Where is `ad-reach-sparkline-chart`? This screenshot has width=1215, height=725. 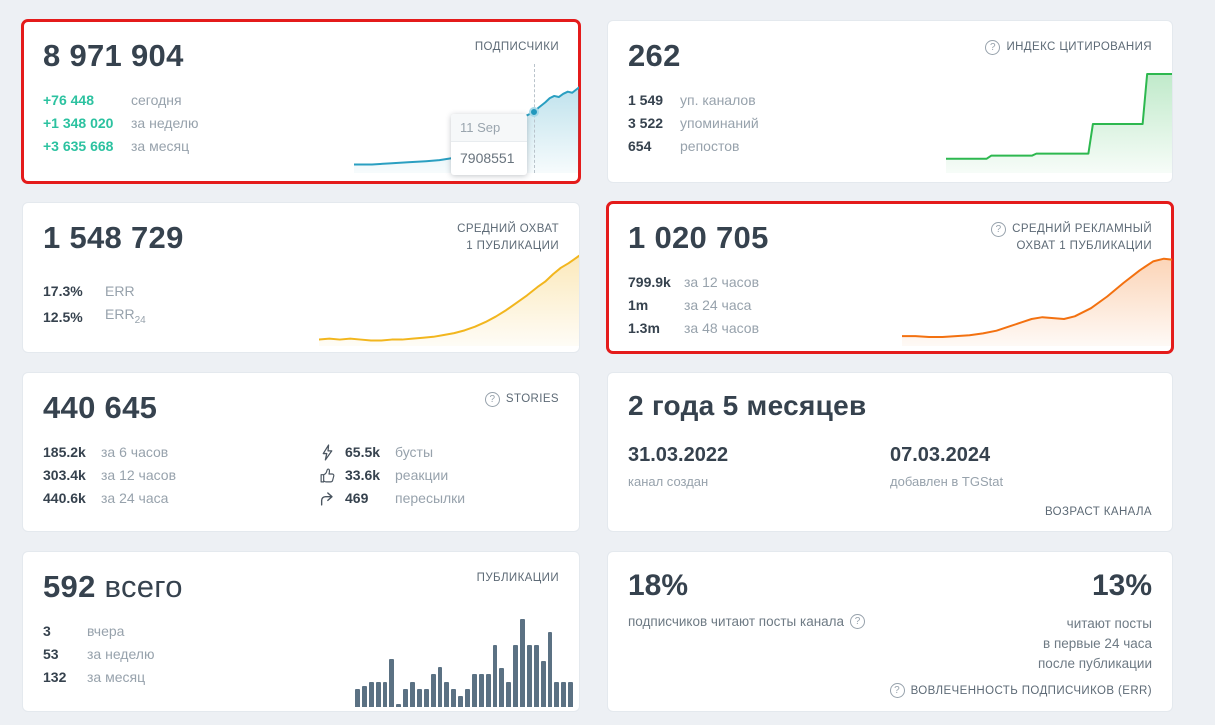 ad-reach-sparkline-chart is located at coordinates (1037, 301).